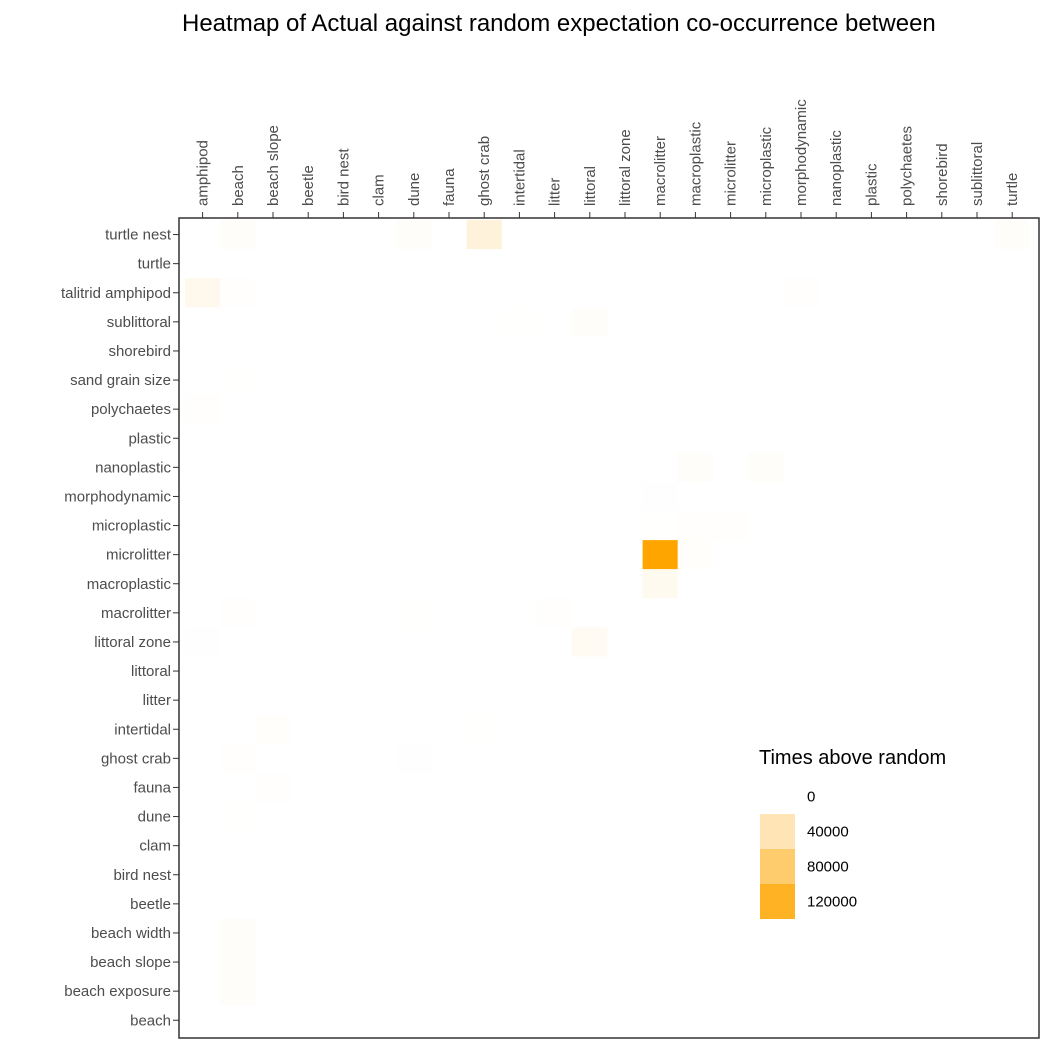 This screenshot has width=1050, height=1055. Describe the element at coordinates (142, 875) in the screenshot. I see `y-tick-label-bird-nest: bird nest` at that location.